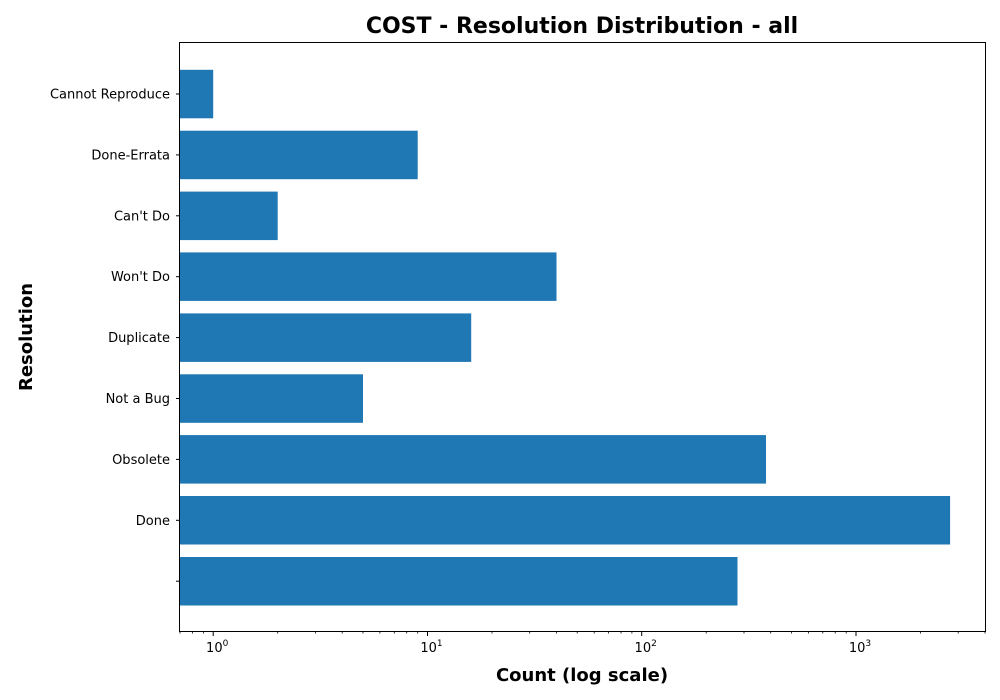 Image resolution: width=1000 pixels, height=700 pixels. Describe the element at coordinates (582, 643) in the screenshot. I see `x-ticks-group: 100 10¹ 10² 10³` at that location.